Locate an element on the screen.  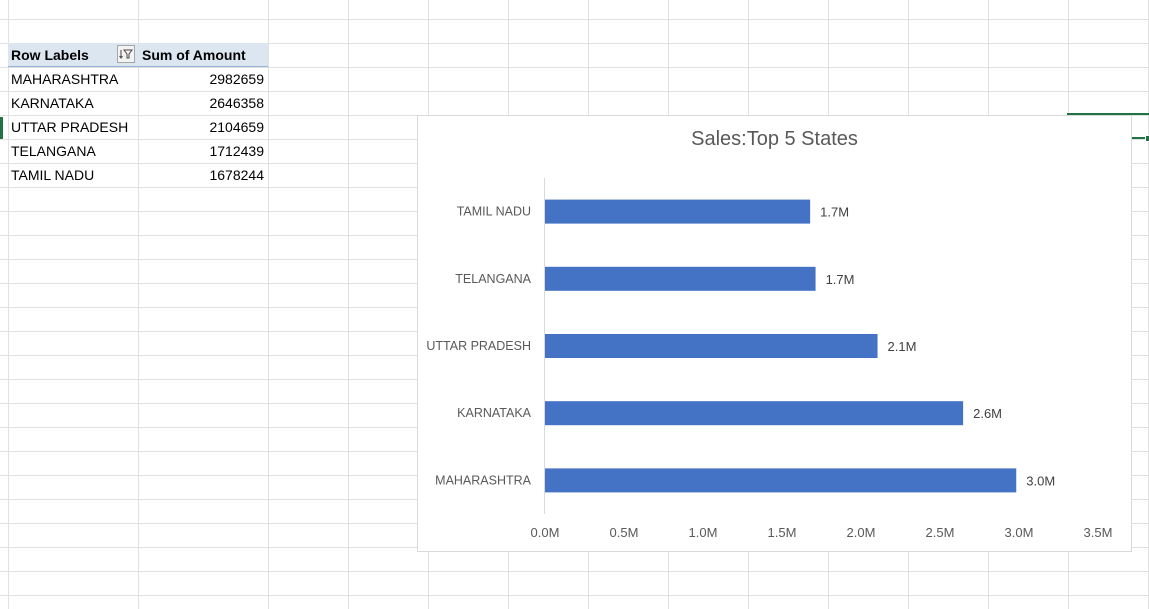
x-tick-label: 3.0M is located at coordinates (1019, 532).